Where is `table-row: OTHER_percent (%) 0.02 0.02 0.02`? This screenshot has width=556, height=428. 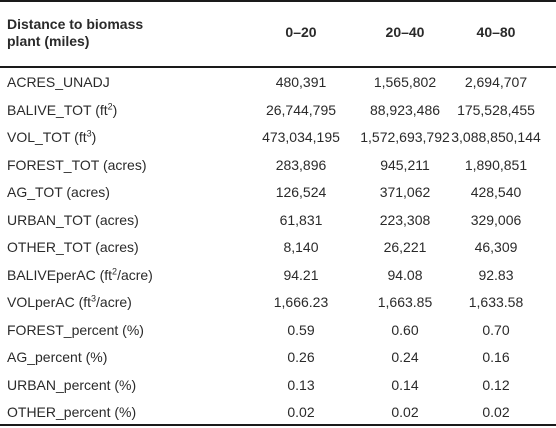
table-row: OTHER_percent (%) 0.02 0.02 0.02 is located at coordinates (278, 413).